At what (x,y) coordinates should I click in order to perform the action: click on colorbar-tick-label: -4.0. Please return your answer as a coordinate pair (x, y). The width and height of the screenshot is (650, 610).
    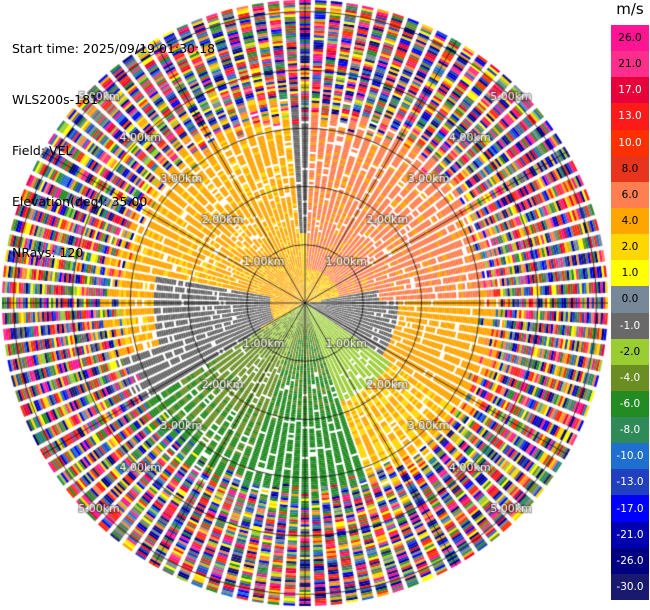
    Looking at the image, I should click on (630, 377).